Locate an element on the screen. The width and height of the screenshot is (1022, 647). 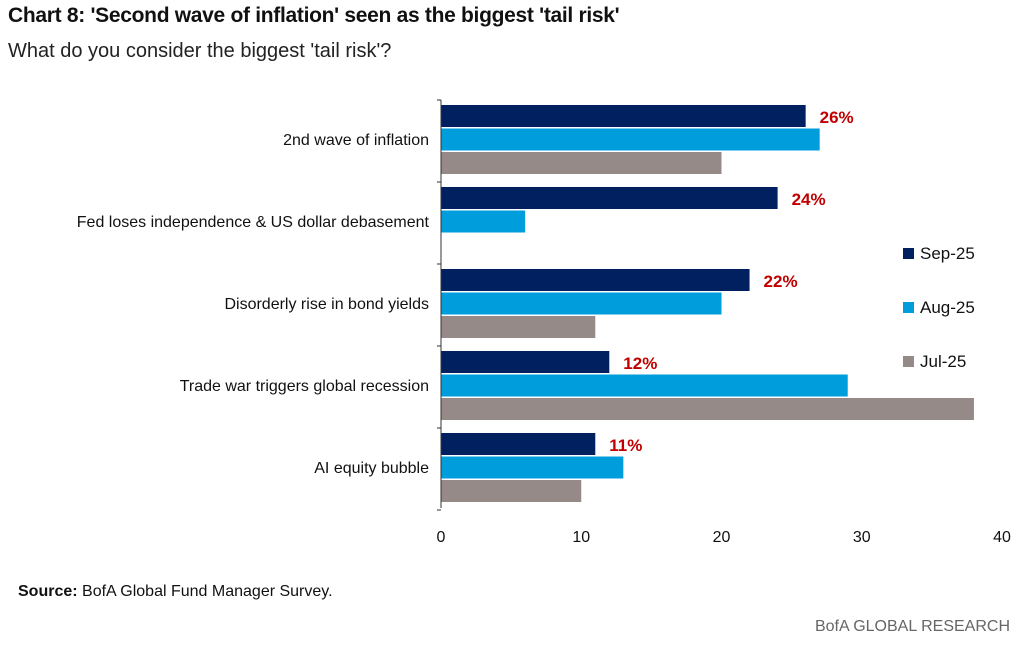
x-tick-label: 10 is located at coordinates (581, 537).